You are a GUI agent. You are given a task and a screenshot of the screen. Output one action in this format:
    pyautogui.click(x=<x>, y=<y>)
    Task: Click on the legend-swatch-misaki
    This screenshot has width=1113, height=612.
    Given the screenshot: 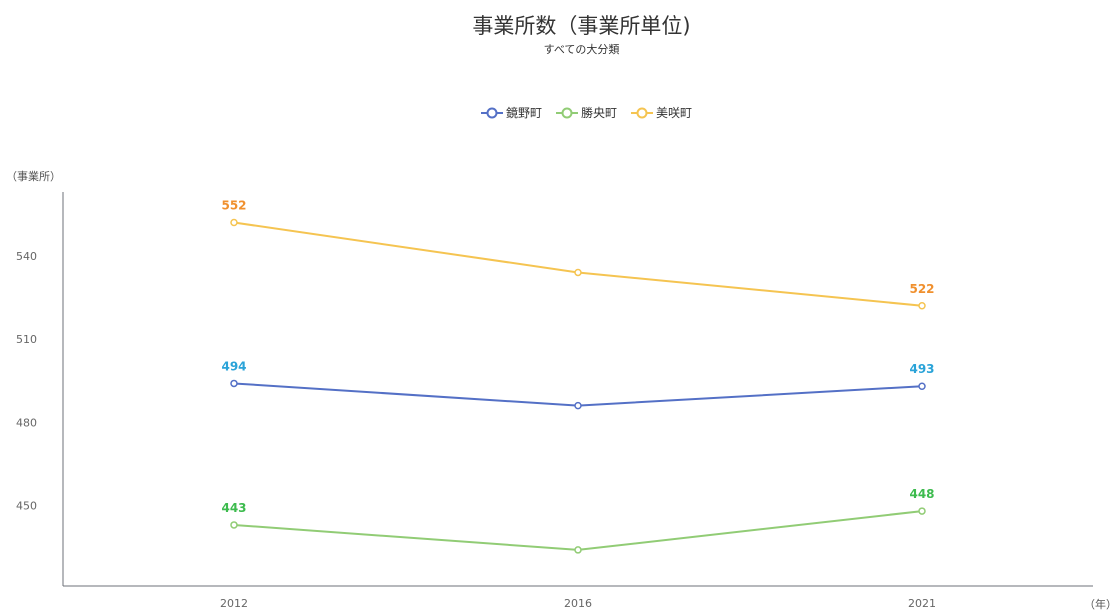 What is the action you would take?
    pyautogui.click(x=642, y=112)
    